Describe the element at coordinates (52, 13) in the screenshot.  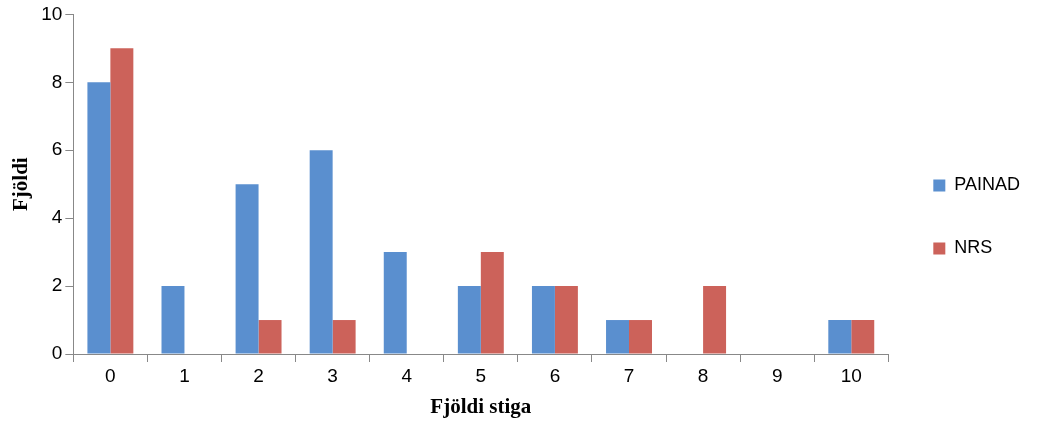
I see `y-tick-label: 10` at that location.